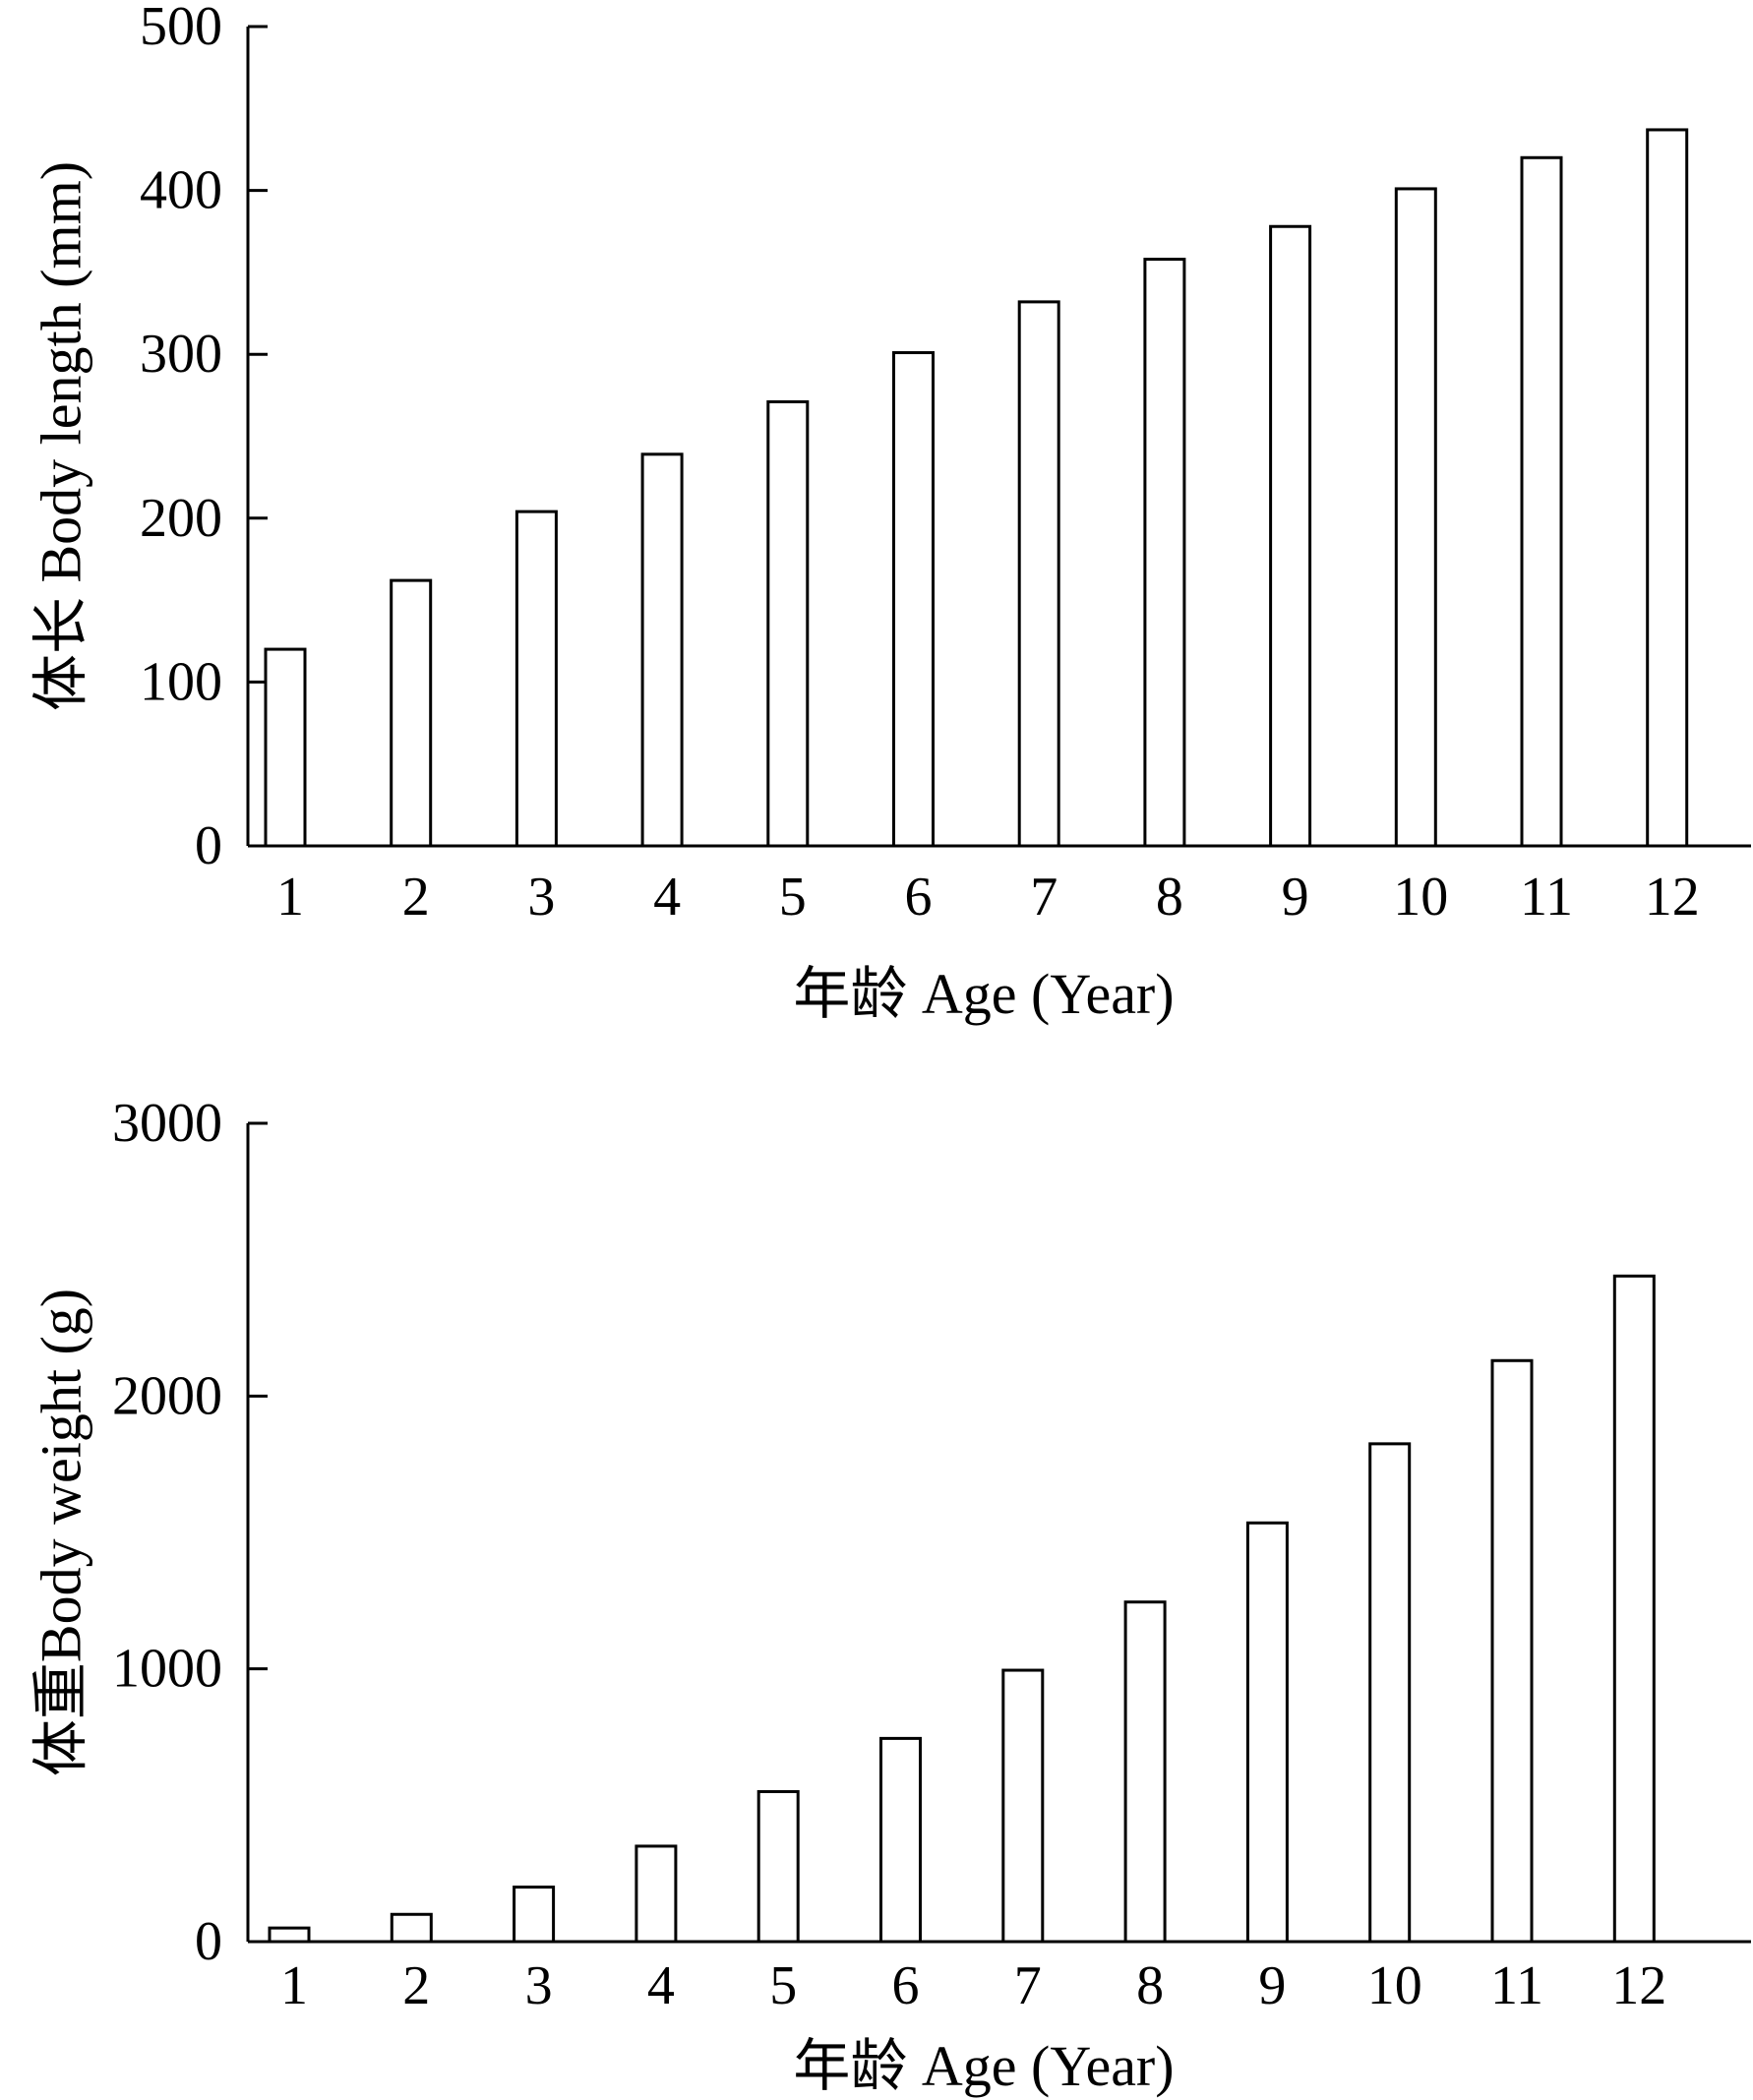 Image resolution: width=1753 pixels, height=2100 pixels. Describe the element at coordinates (181, 190) in the screenshot. I see `length-y-tick-label: 400` at that location.